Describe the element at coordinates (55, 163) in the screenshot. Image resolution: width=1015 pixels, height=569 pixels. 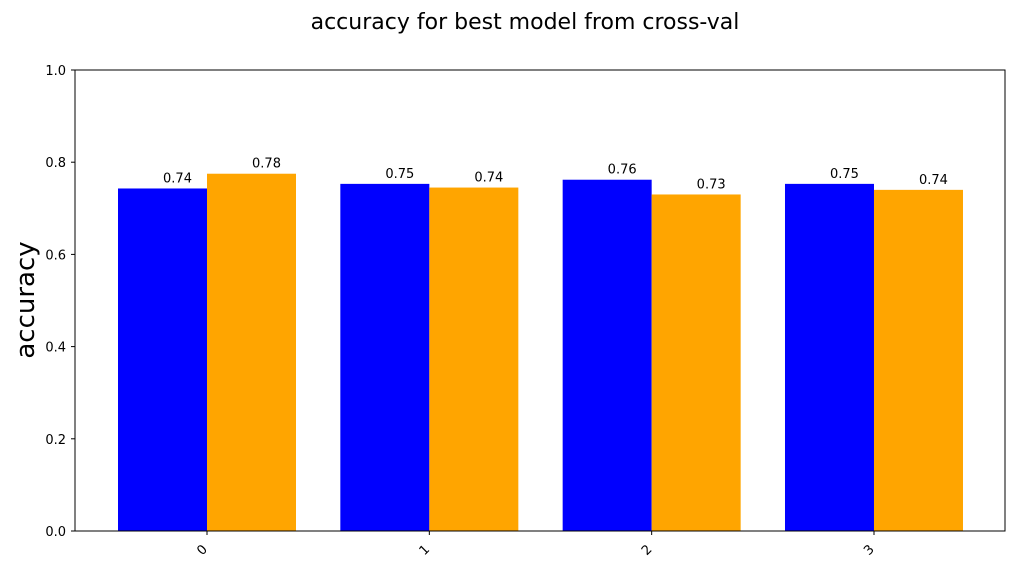
I see `y-tick-label-4: 0.8` at that location.